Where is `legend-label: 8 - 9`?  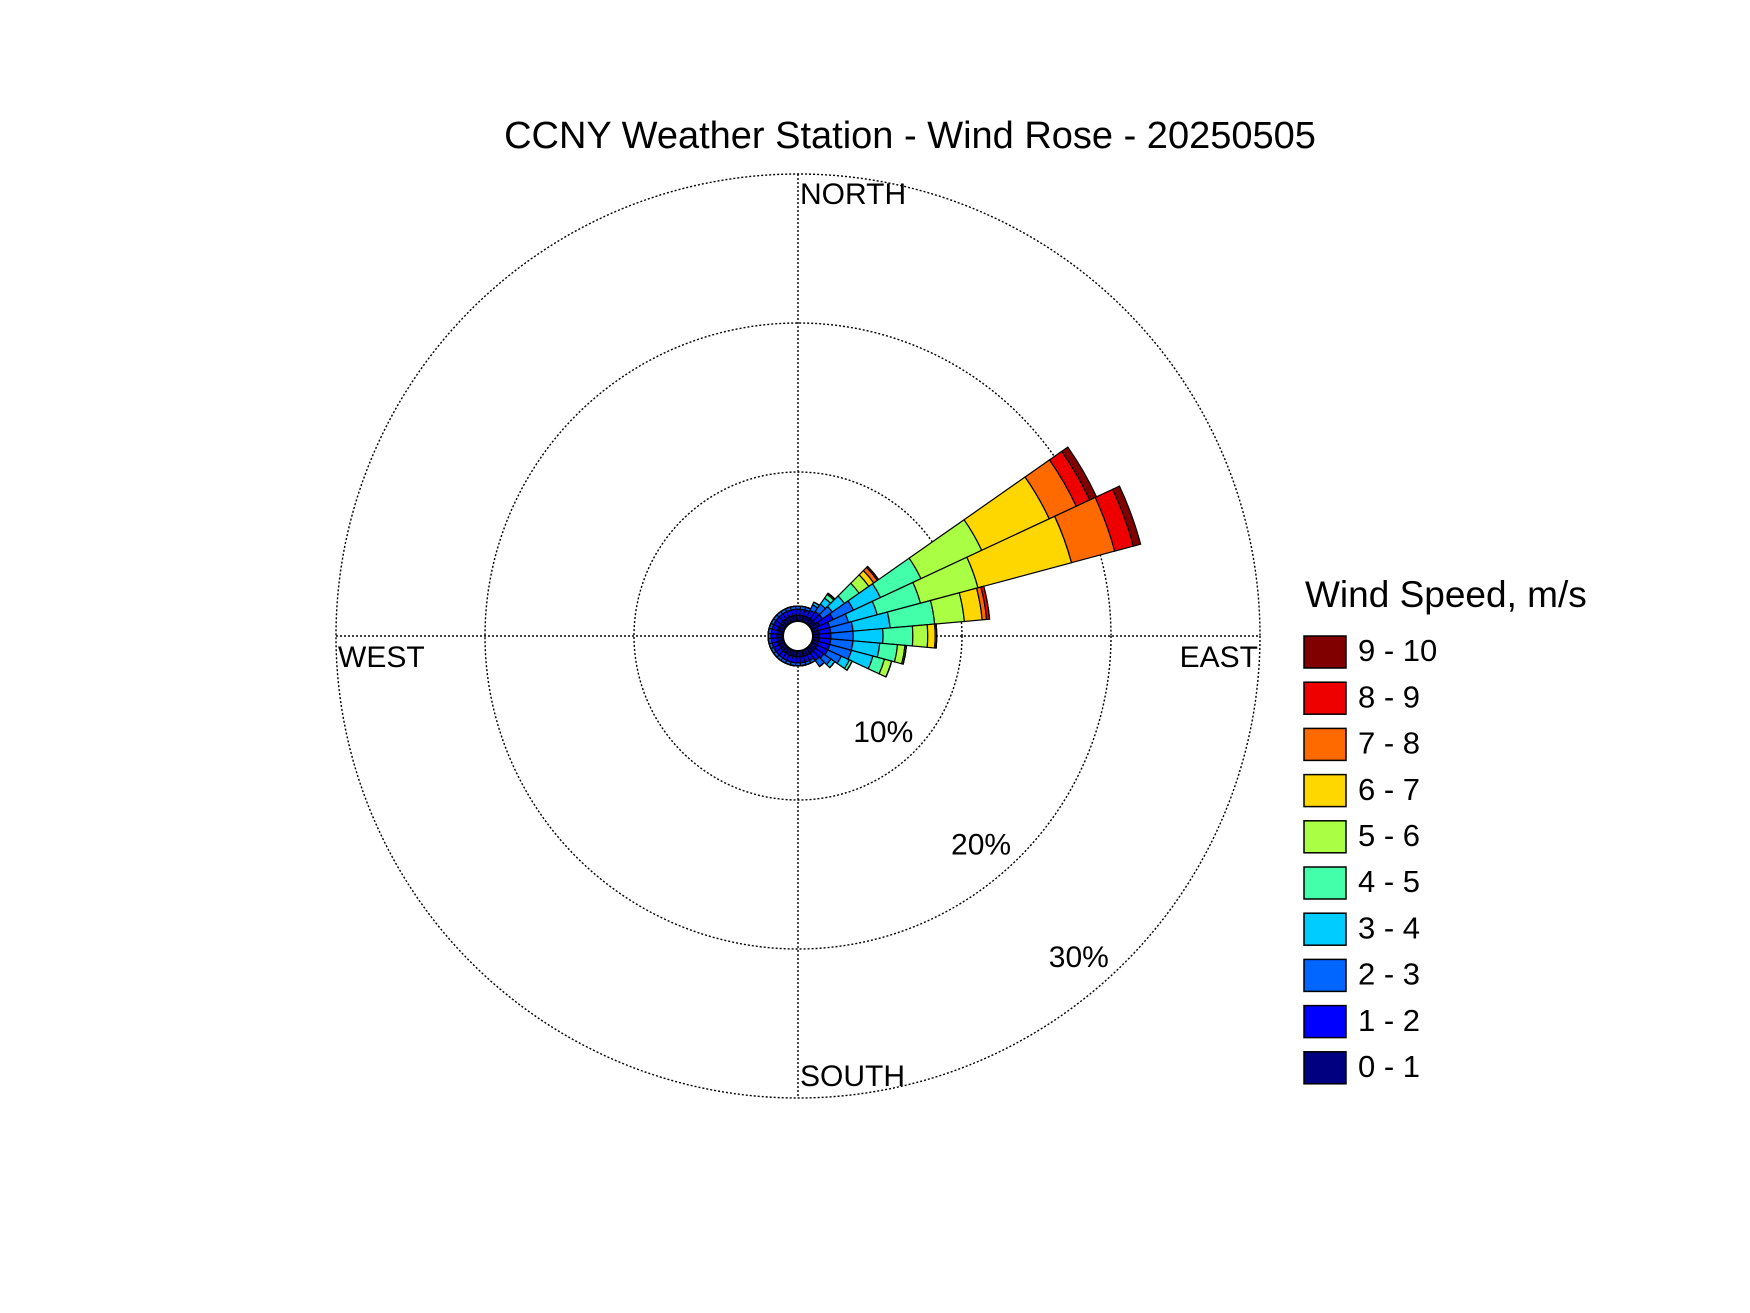
legend-label: 8 - 9 is located at coordinates (1389, 696).